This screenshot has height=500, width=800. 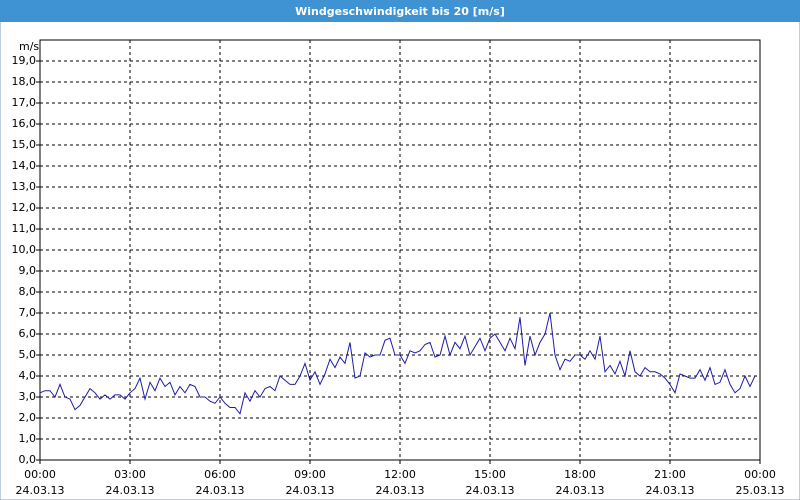 What do you see at coordinates (24, 249) in the screenshot?
I see `y-tick-label: 10,0` at bounding box center [24, 249].